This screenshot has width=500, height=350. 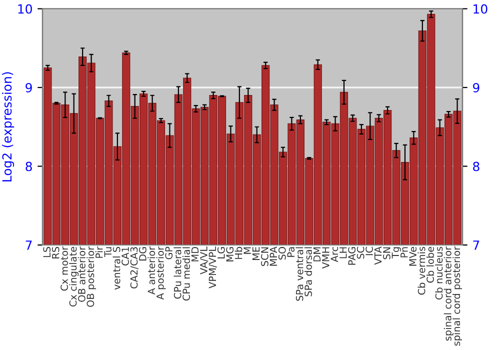 What do you see at coordinates (212, 267) in the screenshot?
I see `x-tick-label: VPM/VPL` at bounding box center [212, 267].